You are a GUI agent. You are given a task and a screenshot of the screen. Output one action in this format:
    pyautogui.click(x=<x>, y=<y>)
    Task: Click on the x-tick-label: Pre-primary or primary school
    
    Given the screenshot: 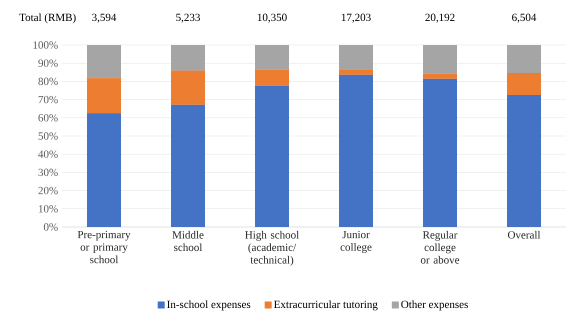 What is the action you would take?
    pyautogui.click(x=104, y=247)
    